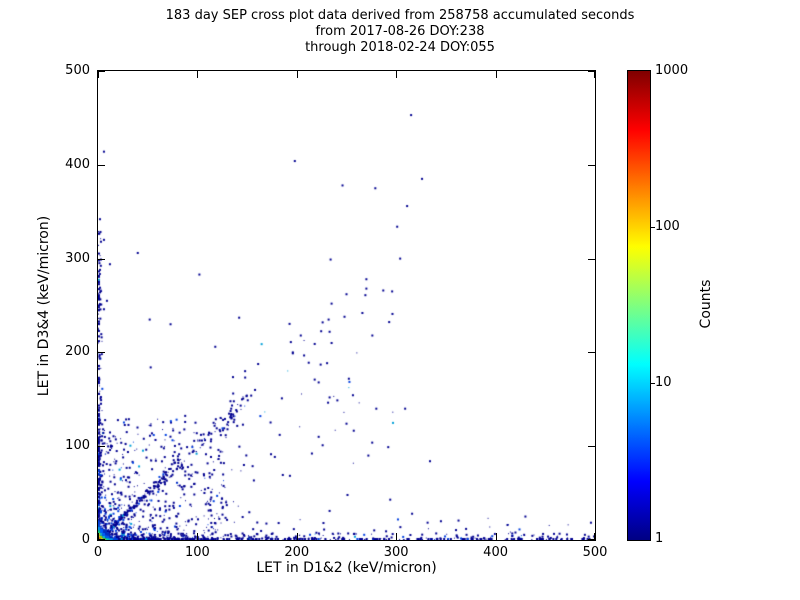  I want to click on x-tick-label: 200, so click(297, 552).